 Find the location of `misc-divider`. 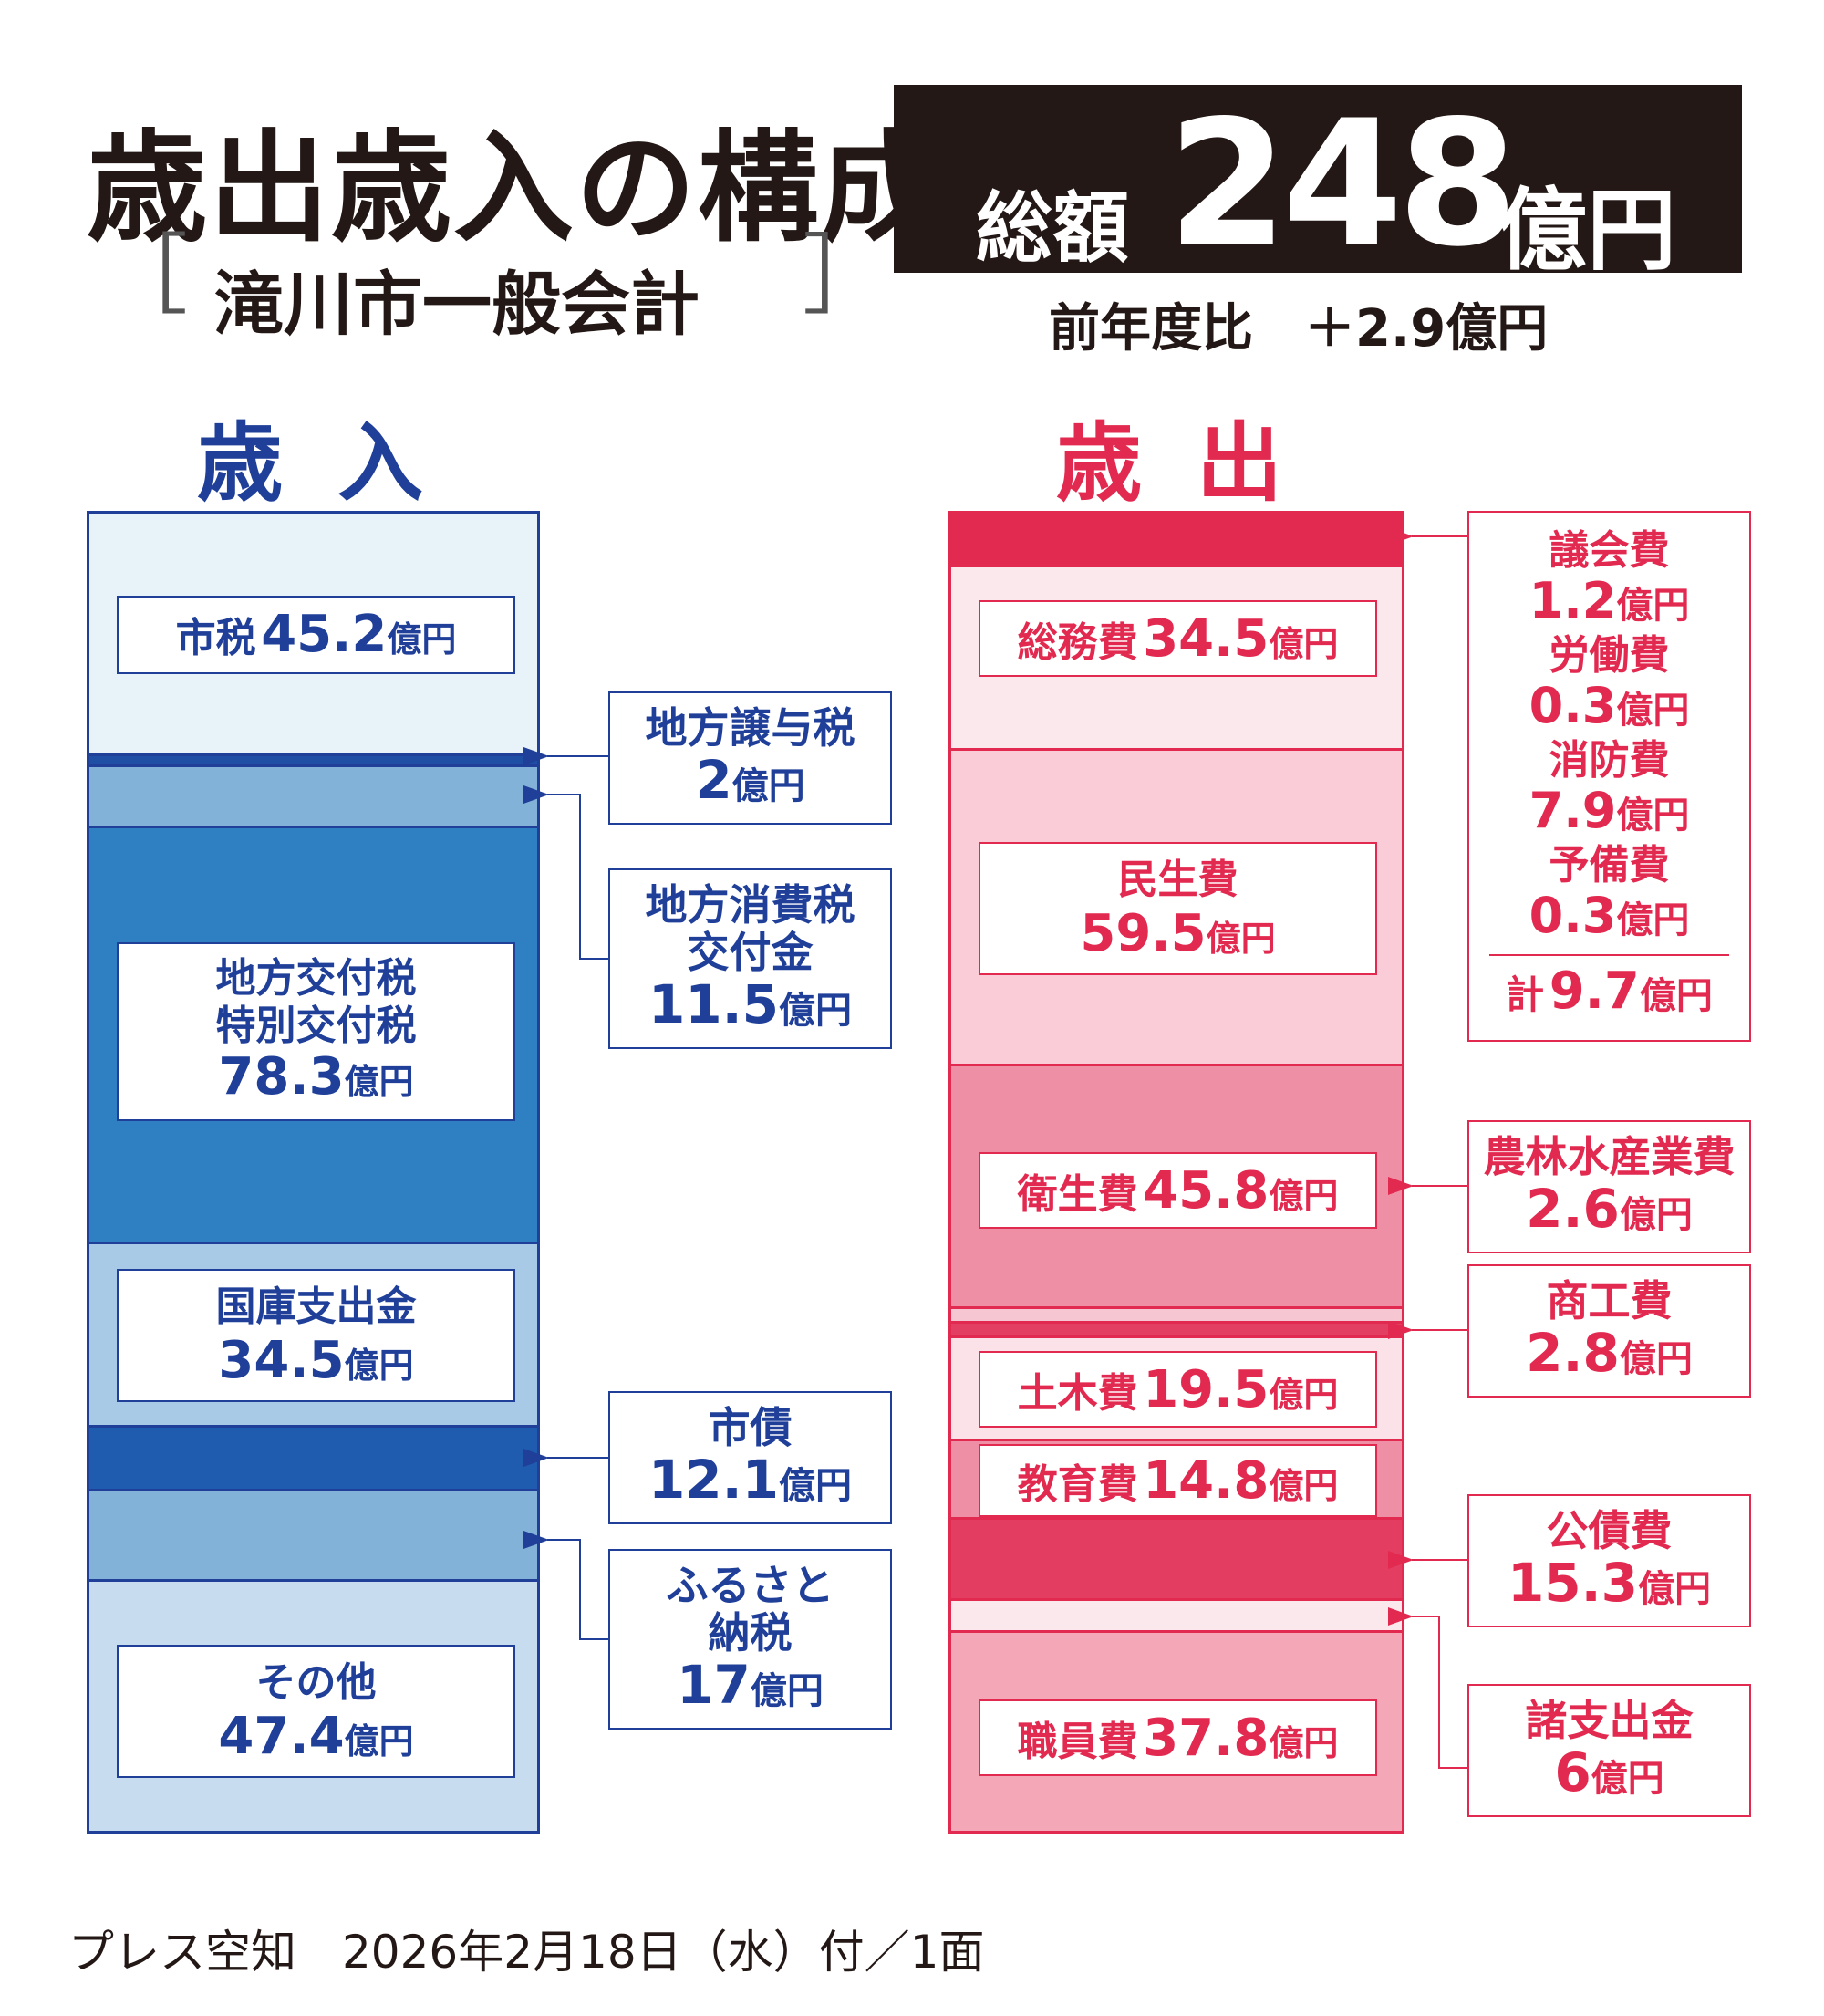

misc-divider is located at coordinates (1609, 955).